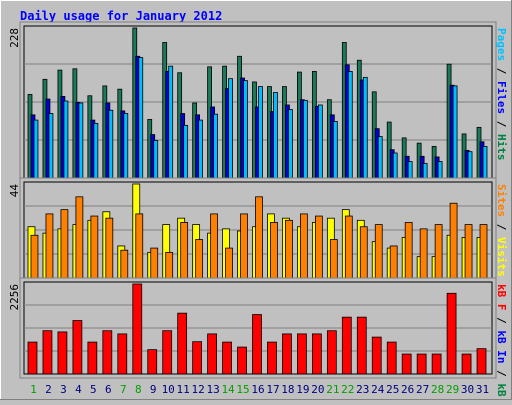  What do you see at coordinates (467, 389) in the screenshot?
I see `x-tick-label-day-30: 30` at bounding box center [467, 389].